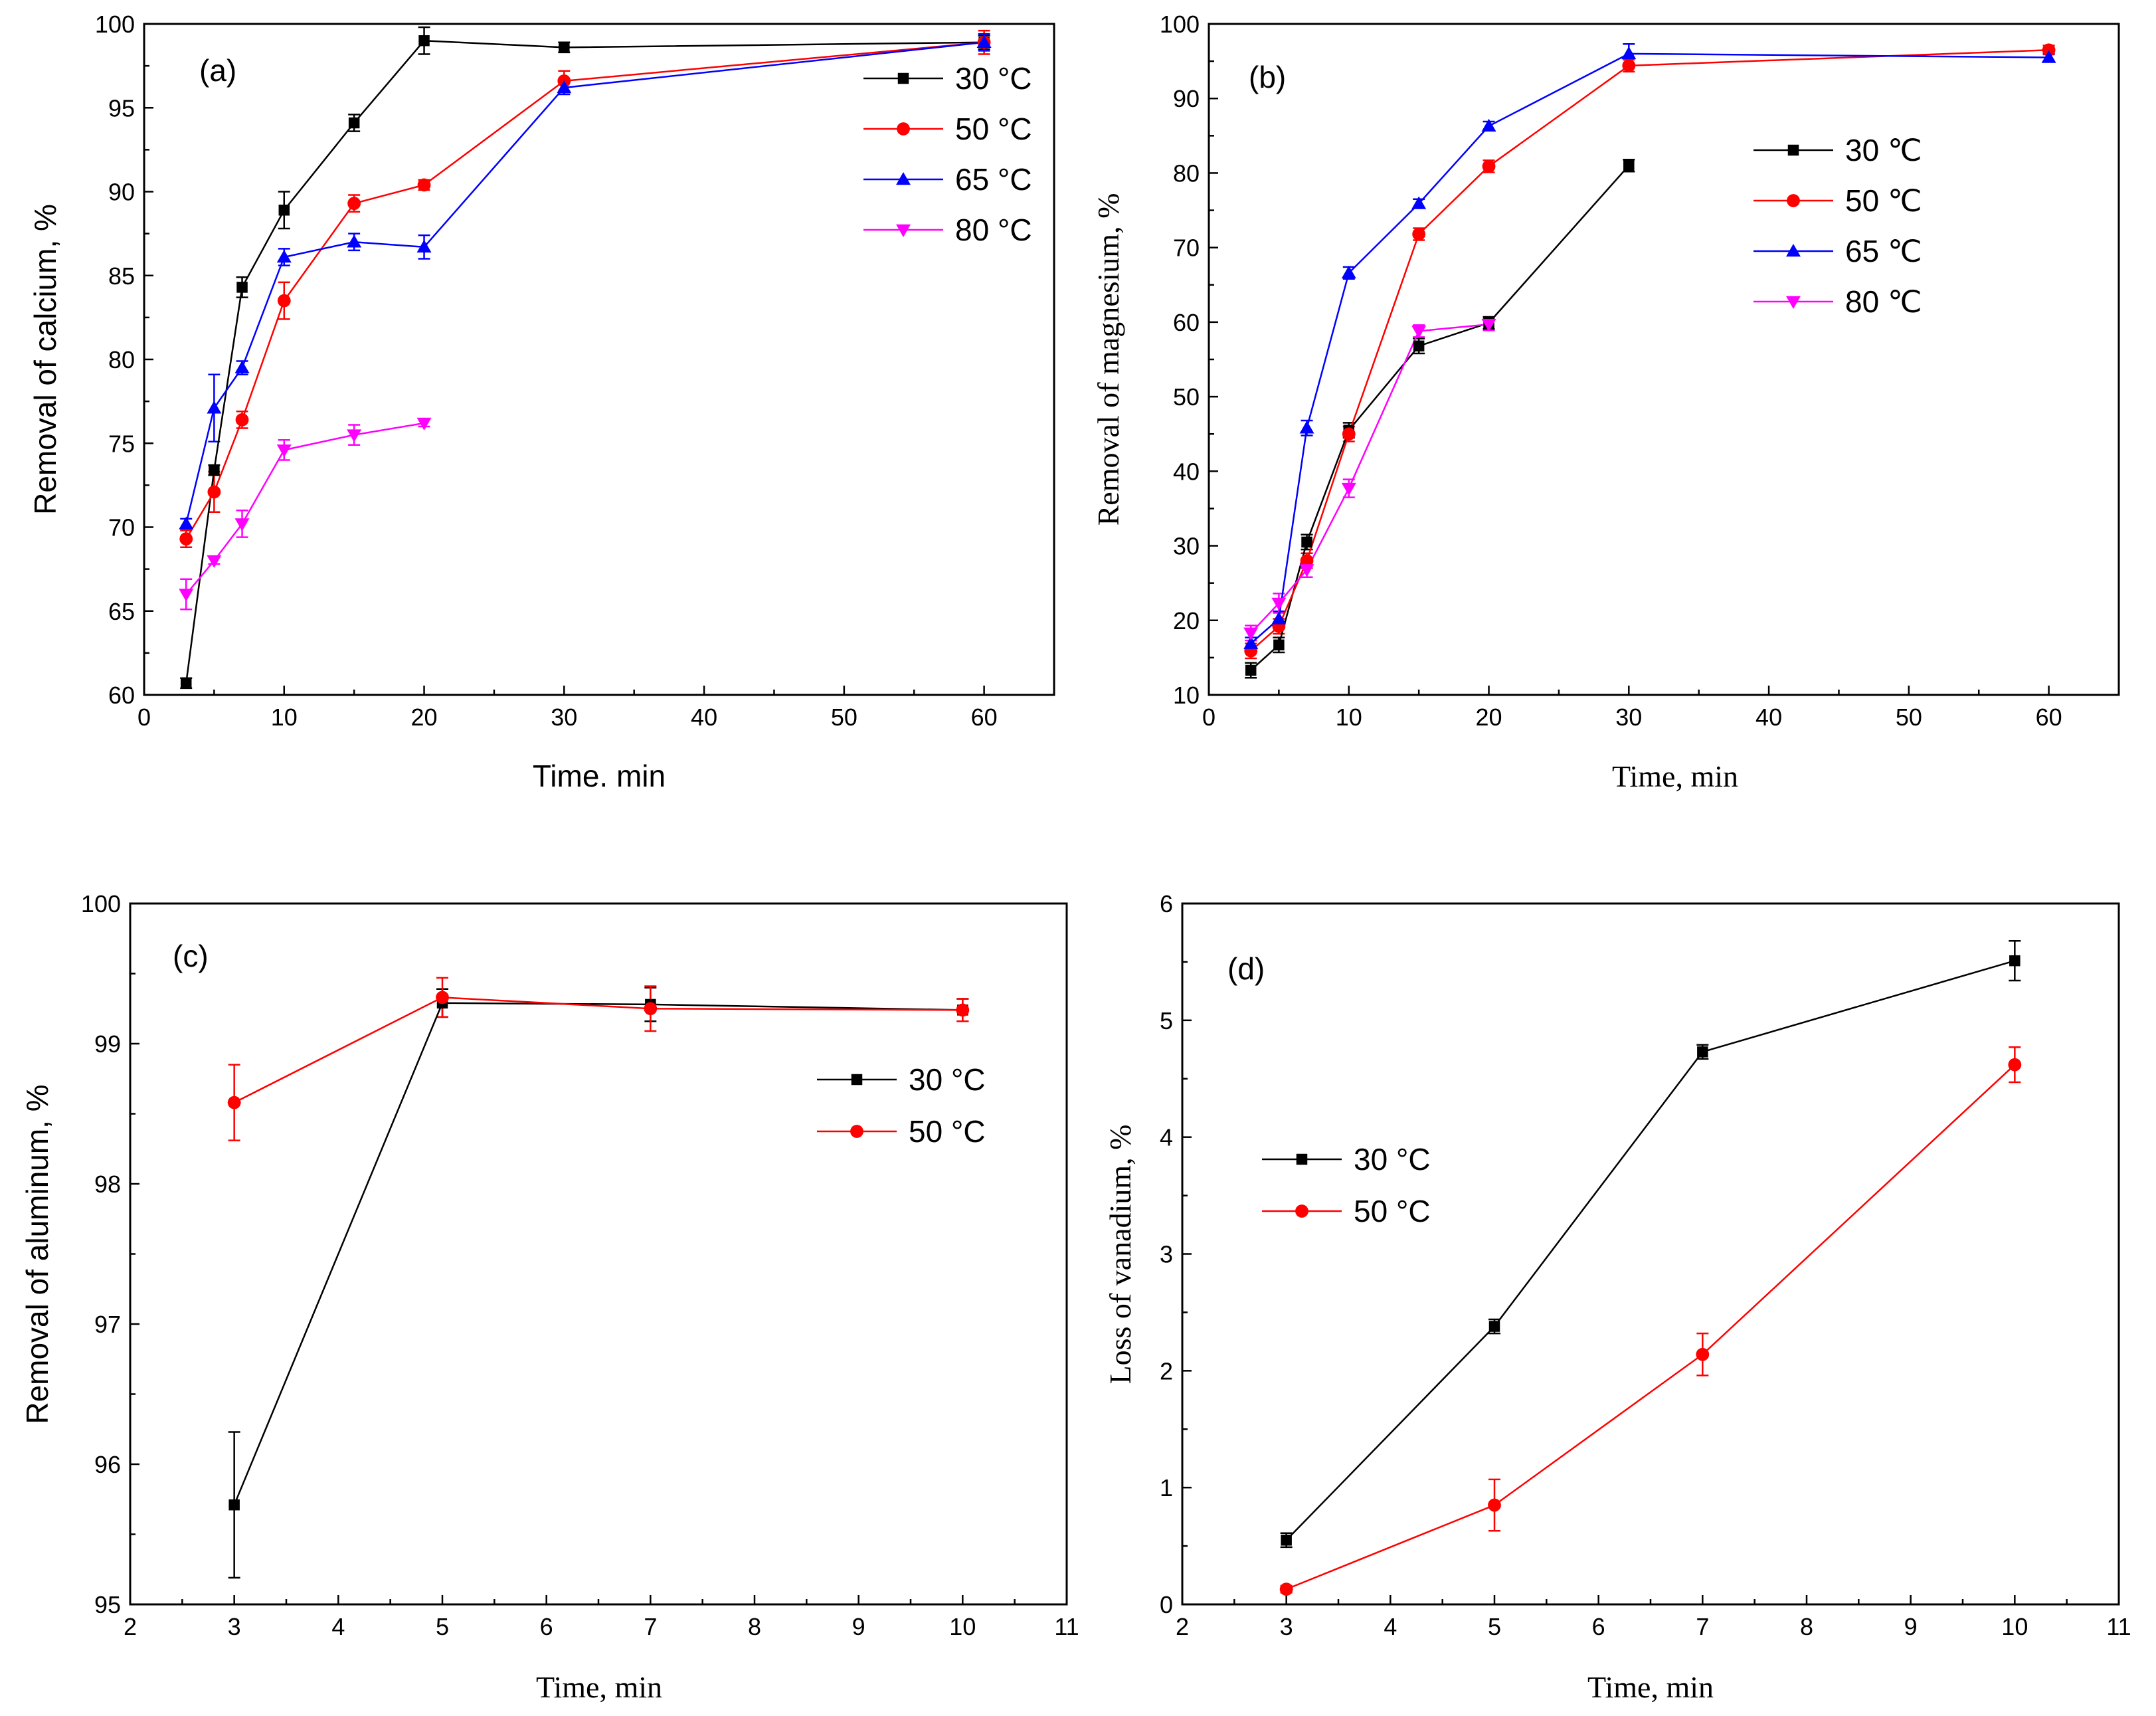 This screenshot has width=2156, height=1716. I want to click on legend-entry-c-1: 50 °C, so click(901, 1131).